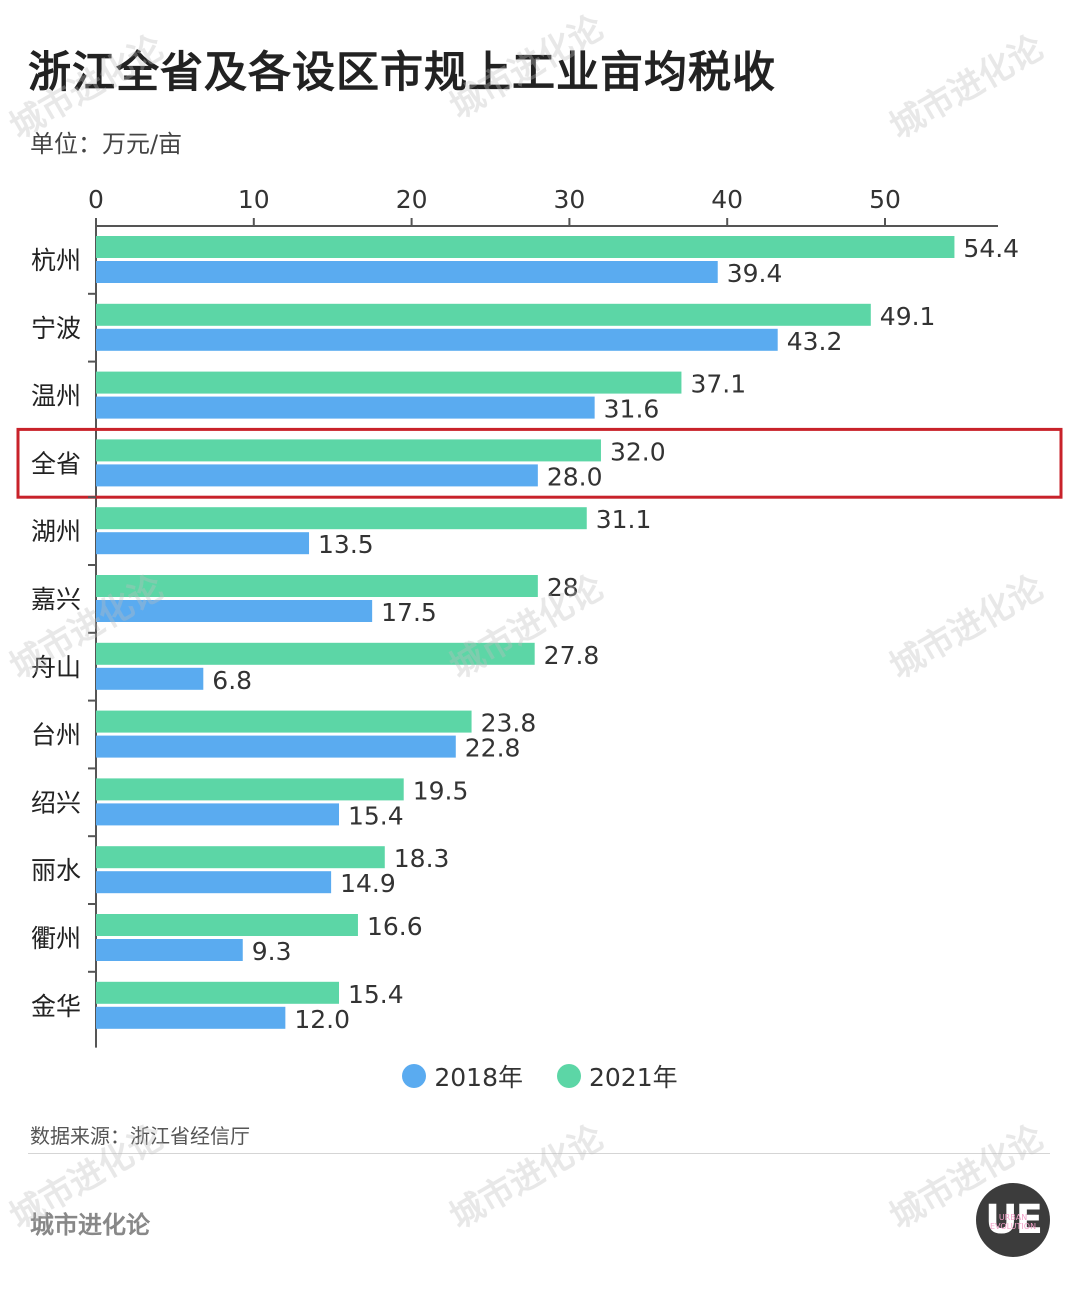  I want to click on legend-2021-label: 2021年, so click(633, 1077).